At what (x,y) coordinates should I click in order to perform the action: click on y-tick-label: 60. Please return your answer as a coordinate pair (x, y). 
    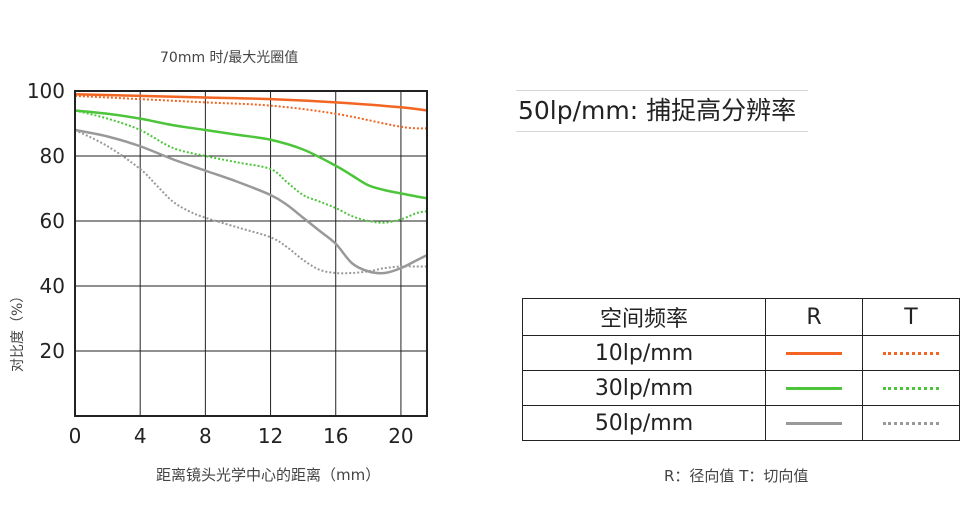
    Looking at the image, I should click on (52, 221).